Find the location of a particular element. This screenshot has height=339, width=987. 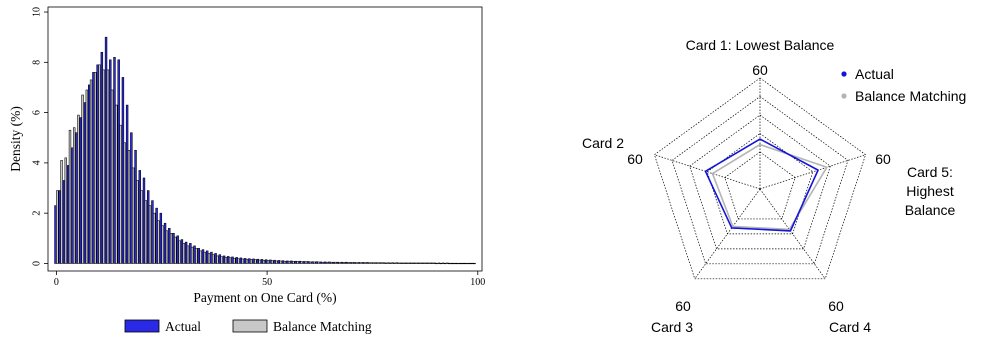

y-tick-label: 8 is located at coordinates (36, 62).